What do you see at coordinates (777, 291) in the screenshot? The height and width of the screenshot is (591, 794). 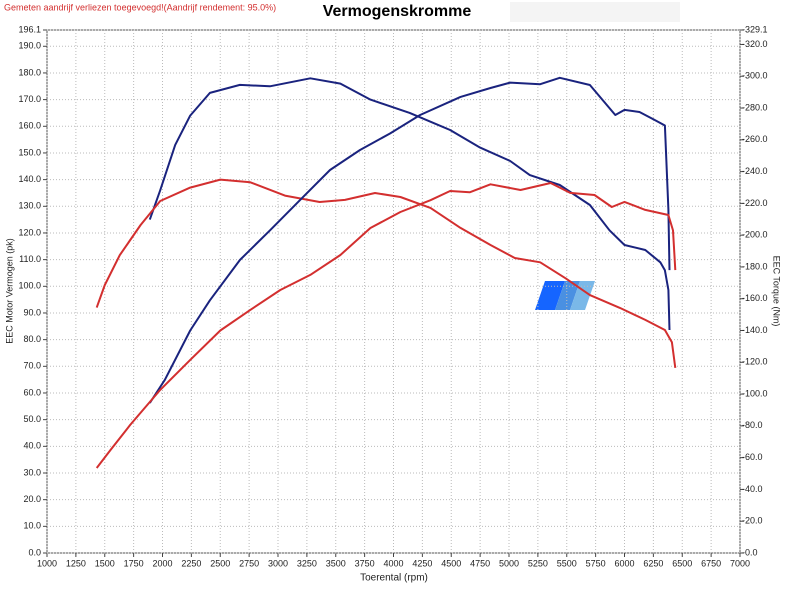 I see `y2-axis-label: EEC Torque (Nm)` at bounding box center [777, 291].